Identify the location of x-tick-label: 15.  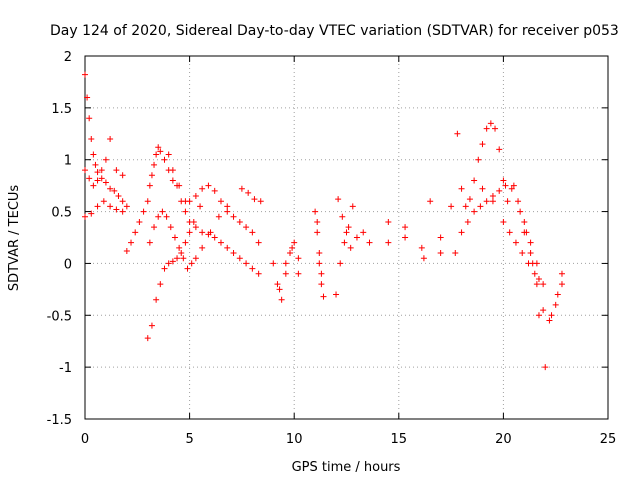
(399, 439).